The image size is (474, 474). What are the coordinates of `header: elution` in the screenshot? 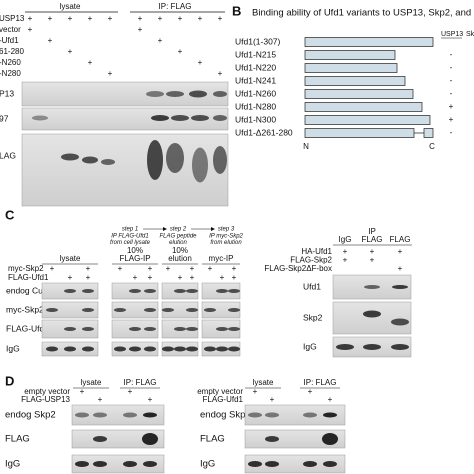 It's located at (180, 258).